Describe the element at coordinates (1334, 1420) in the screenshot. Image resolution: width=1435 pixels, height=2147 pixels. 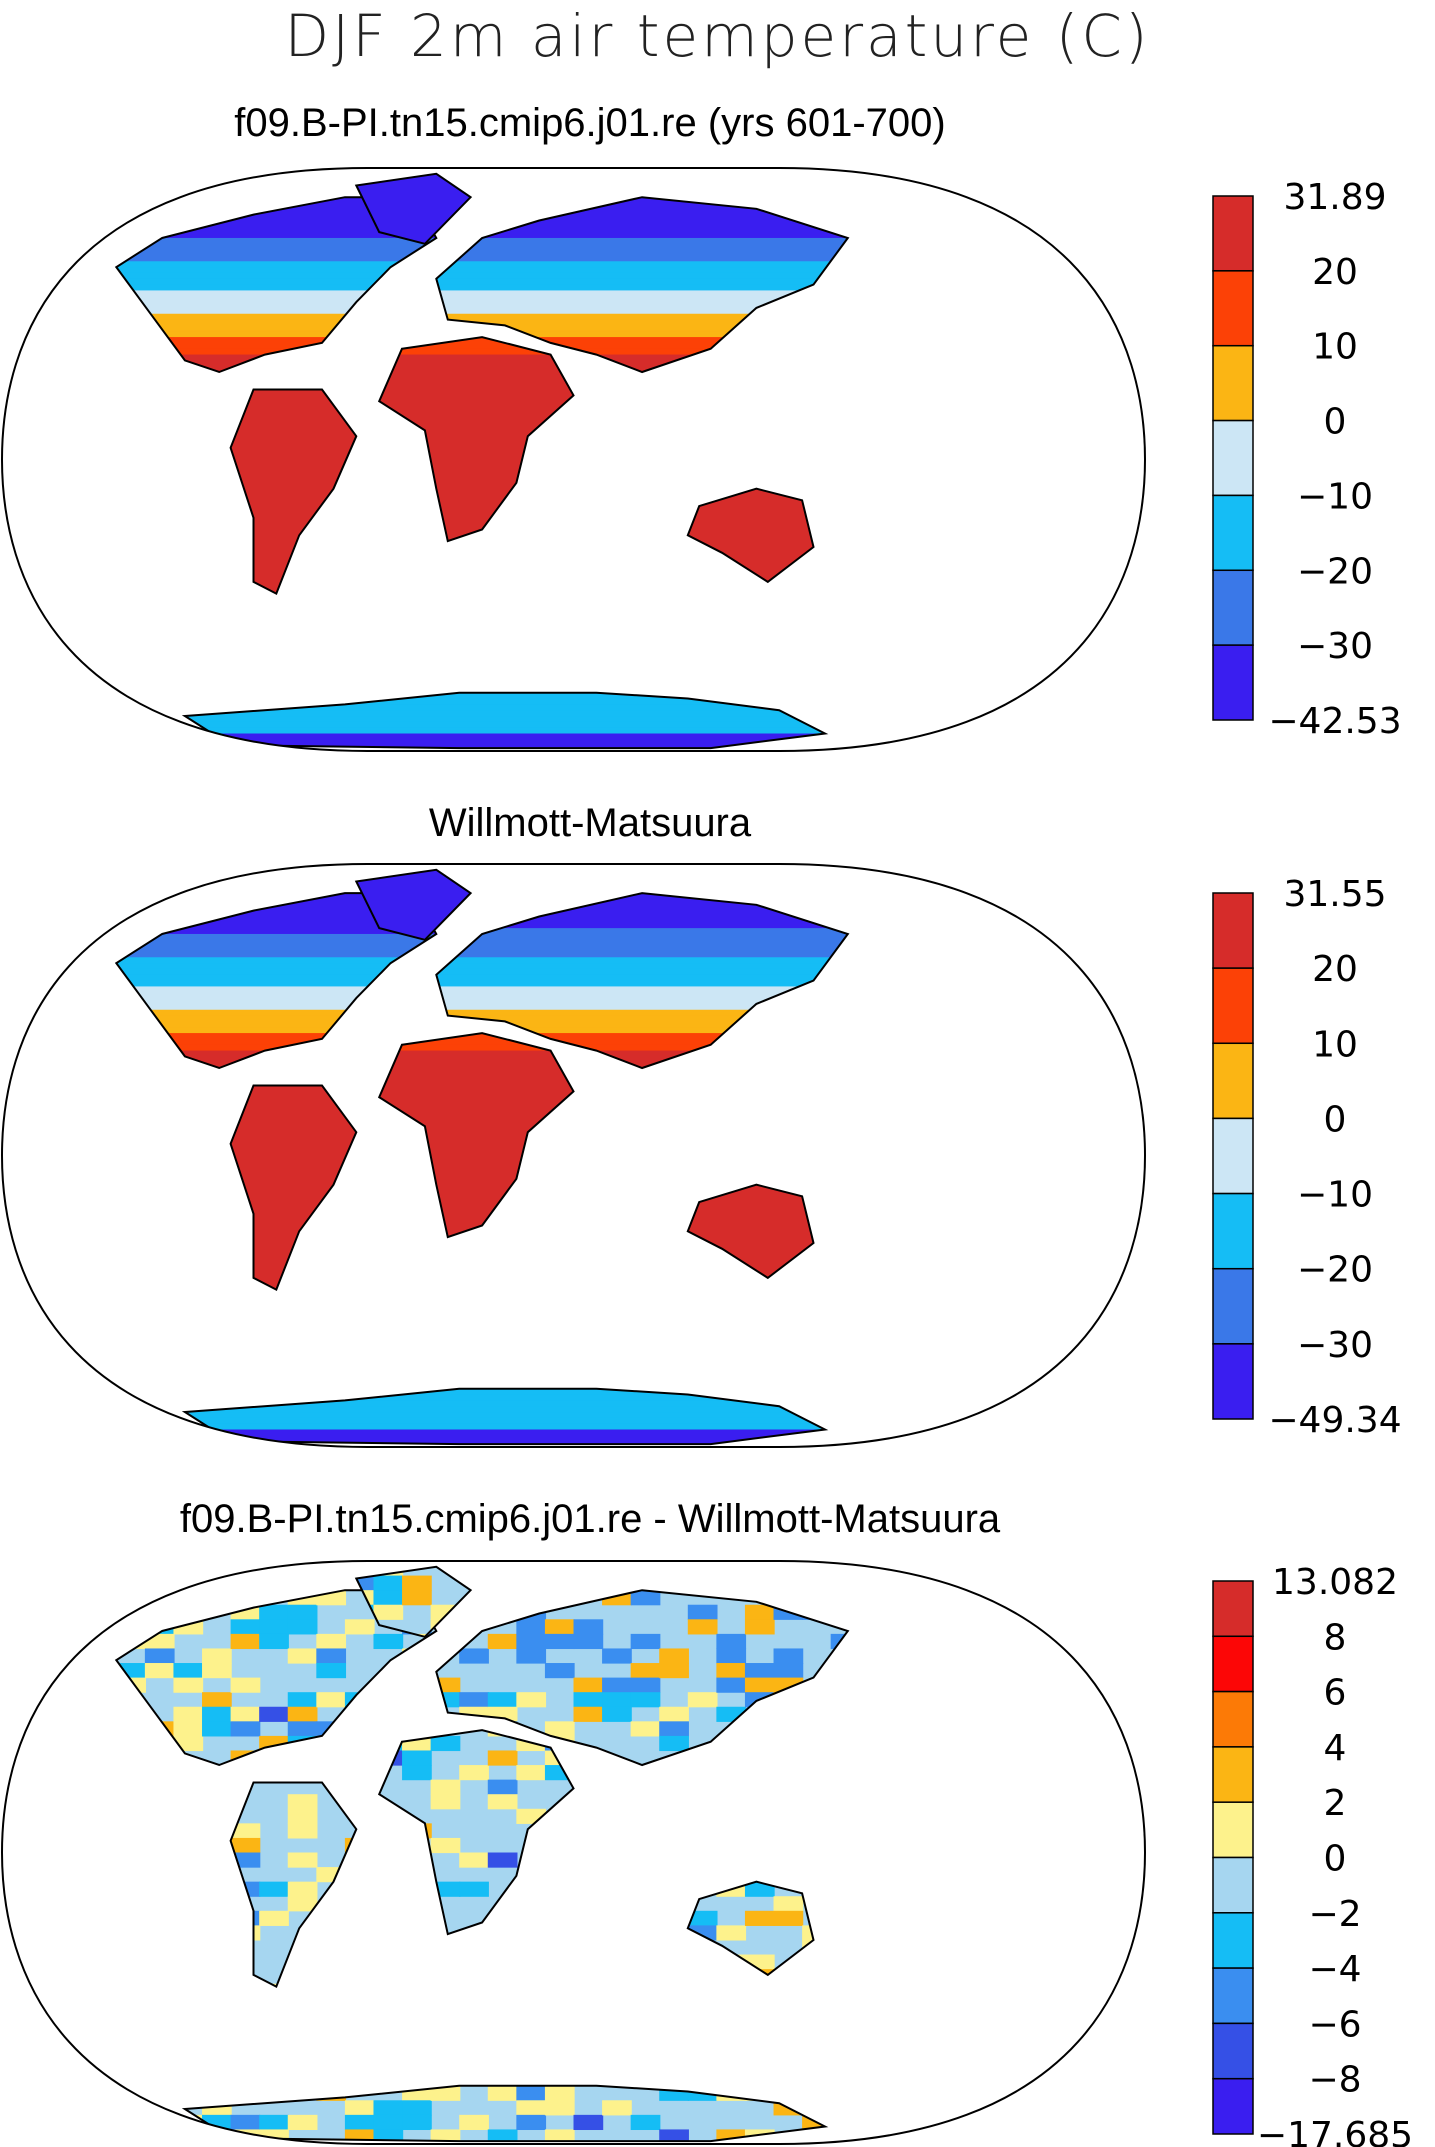
I see `colorbar-label: −49.34` at that location.